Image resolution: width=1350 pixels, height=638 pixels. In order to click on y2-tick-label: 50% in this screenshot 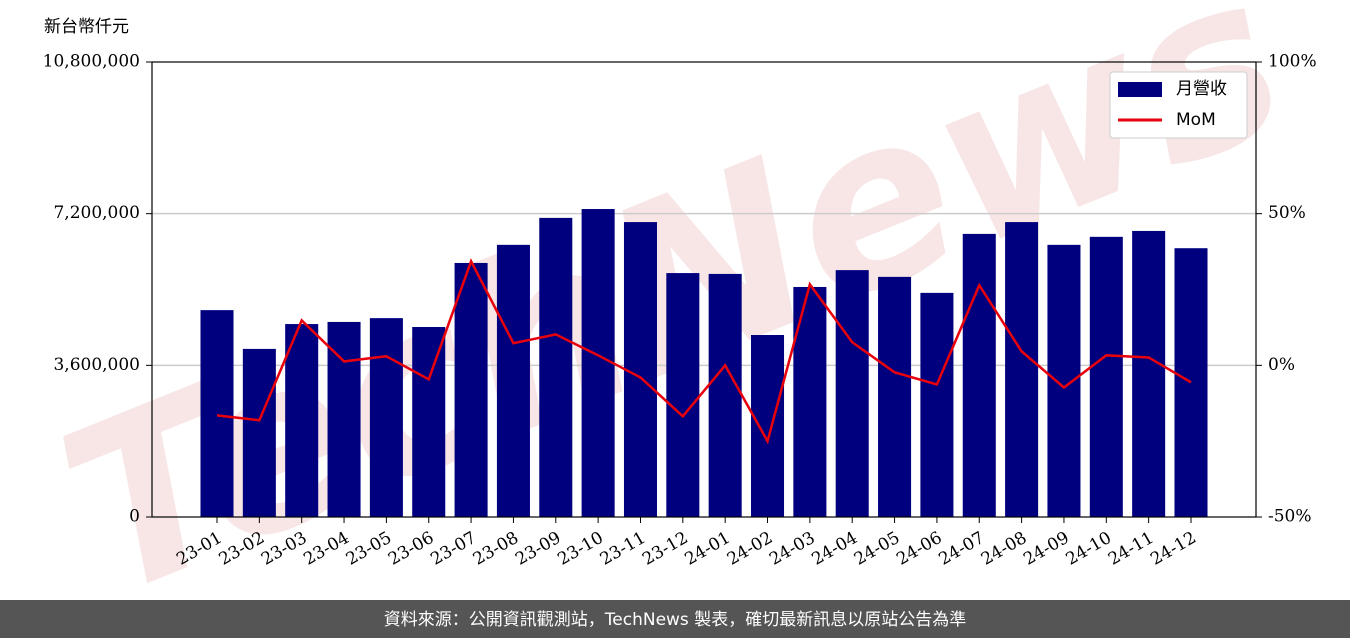, I will do `click(1287, 213)`.